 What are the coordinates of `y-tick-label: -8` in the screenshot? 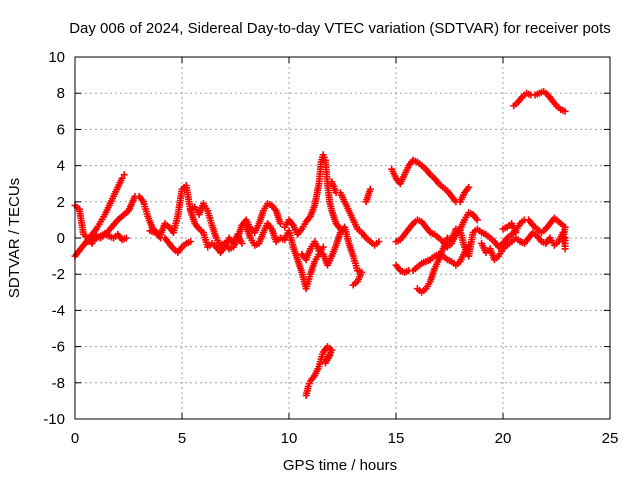 It's located at (58, 383).